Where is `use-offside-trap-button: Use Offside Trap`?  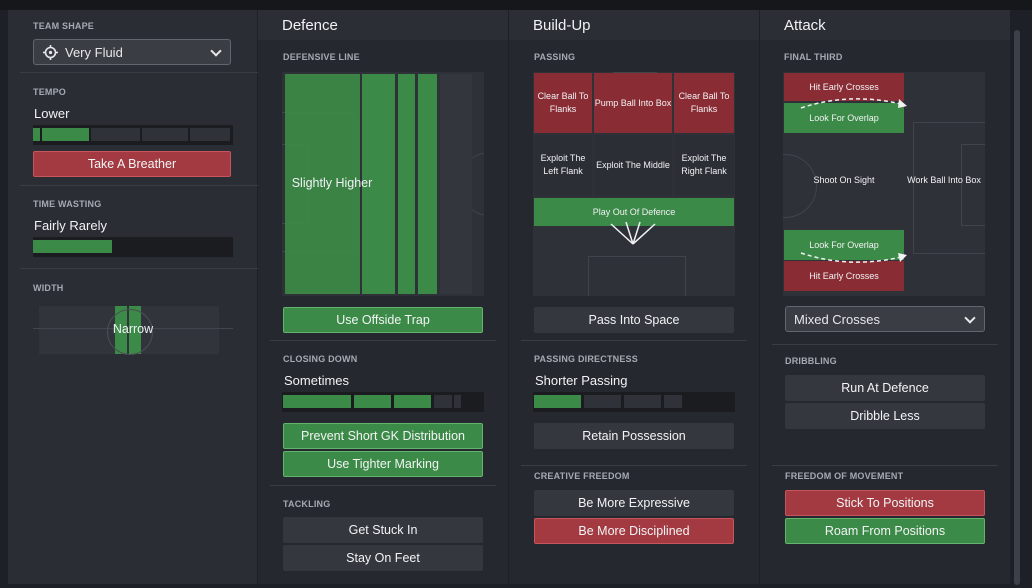
use-offside-trap-button: Use Offside Trap is located at coordinates (383, 320).